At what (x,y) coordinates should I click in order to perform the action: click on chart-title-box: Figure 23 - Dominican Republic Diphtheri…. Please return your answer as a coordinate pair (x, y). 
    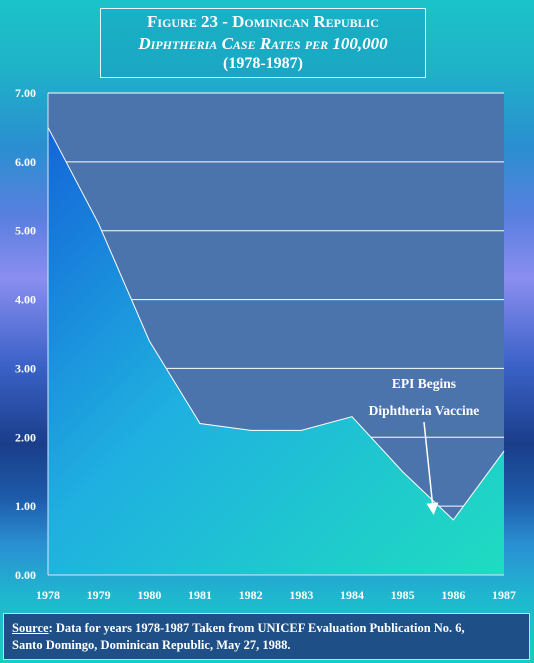
    Looking at the image, I should click on (263, 43).